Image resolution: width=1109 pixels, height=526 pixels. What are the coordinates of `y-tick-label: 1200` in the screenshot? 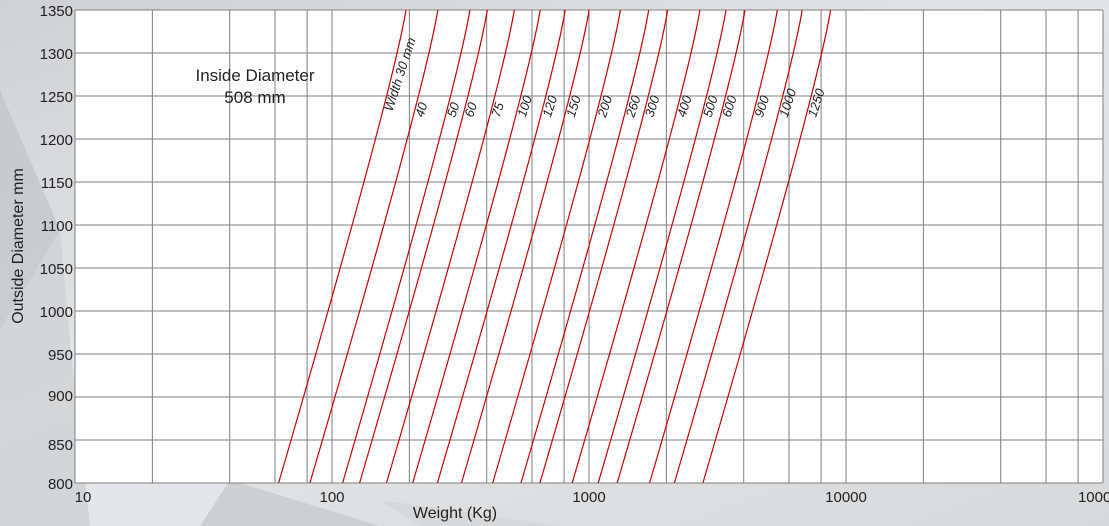 It's located at (56, 140).